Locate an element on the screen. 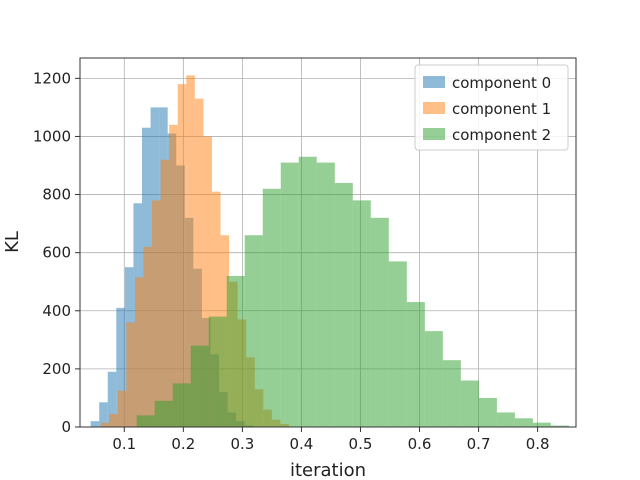  x-axis-label: iteration is located at coordinates (328, 470).